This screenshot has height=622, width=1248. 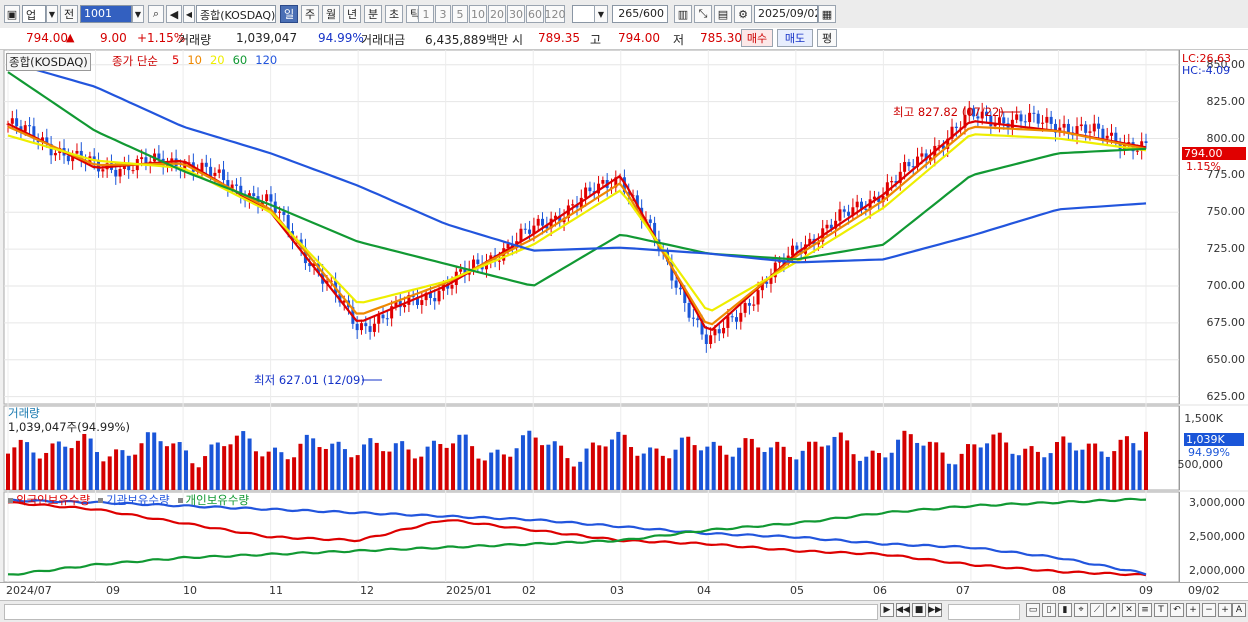 What do you see at coordinates (12, 14) in the screenshot?
I see `chart-type-icon: ▣` at bounding box center [12, 14].